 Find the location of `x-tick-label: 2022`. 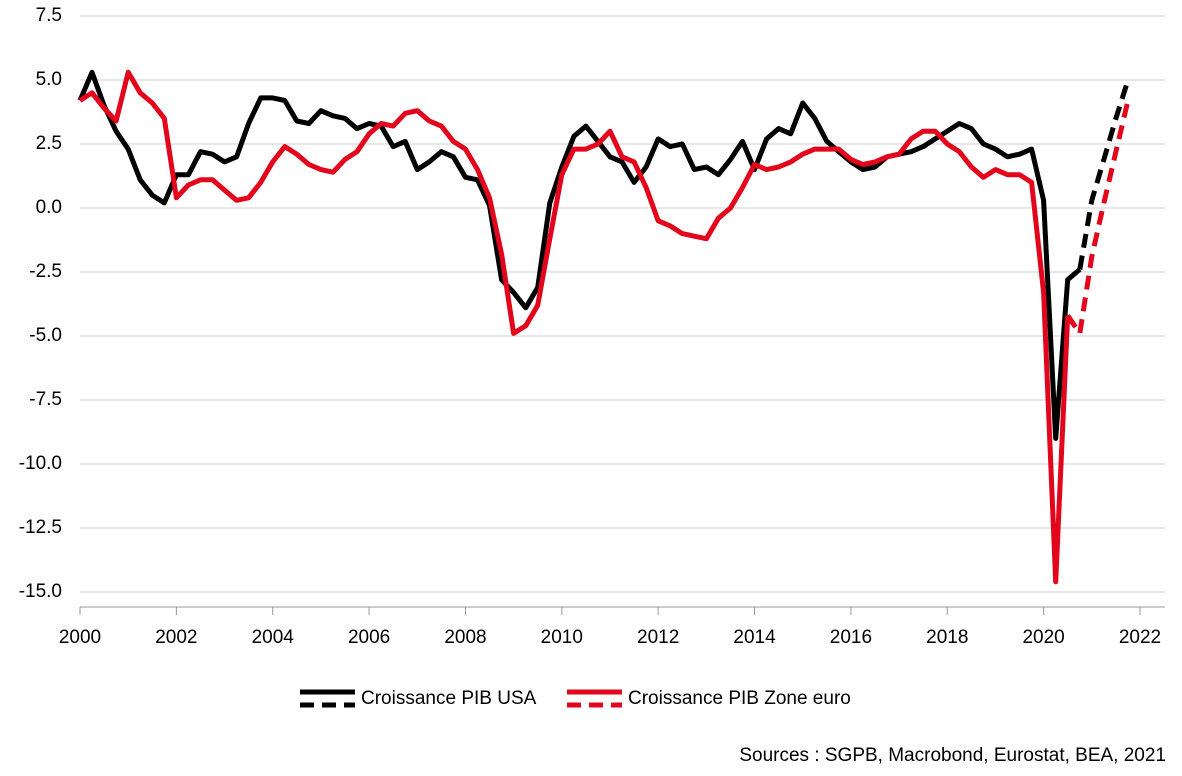

x-tick-label: 2022 is located at coordinates (1140, 637).